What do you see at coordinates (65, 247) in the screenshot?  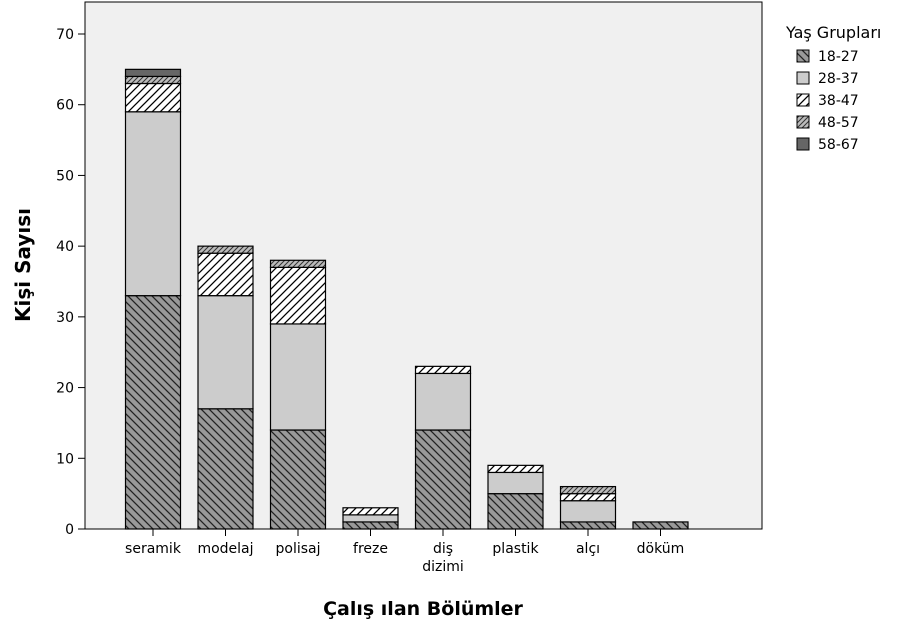 I see `y-tick-label: 40` at bounding box center [65, 247].